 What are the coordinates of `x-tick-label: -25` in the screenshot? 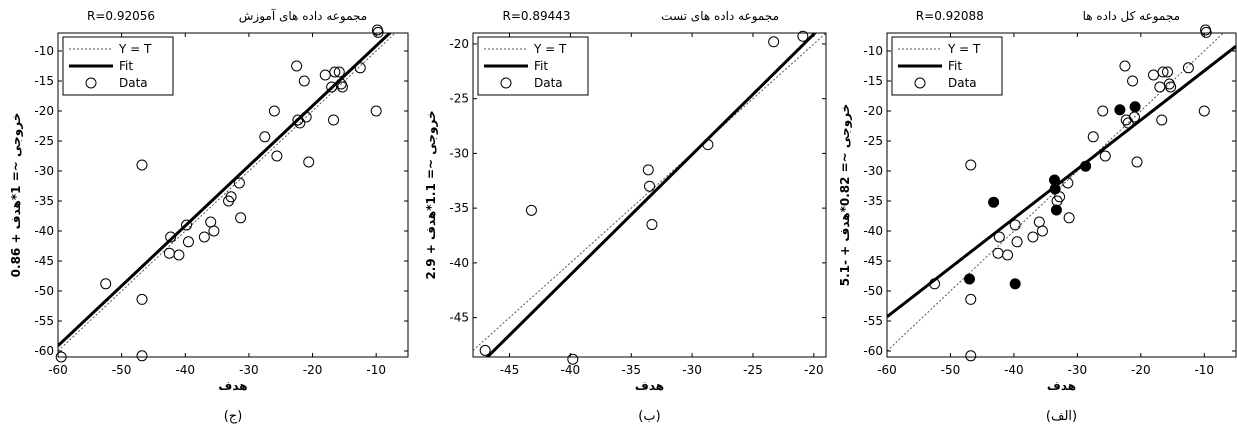 It's located at (753, 370).